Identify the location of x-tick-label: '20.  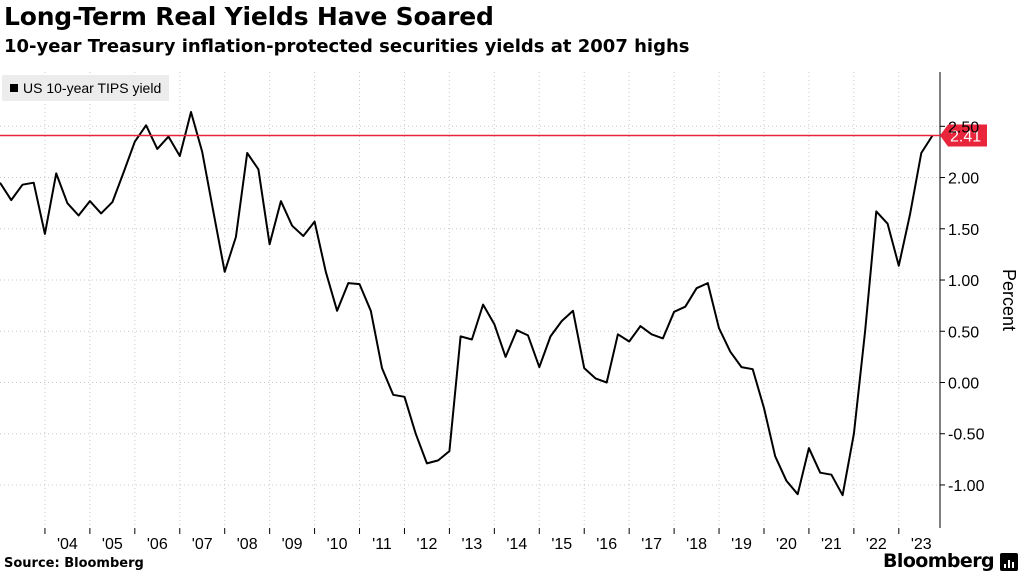
(786, 544).